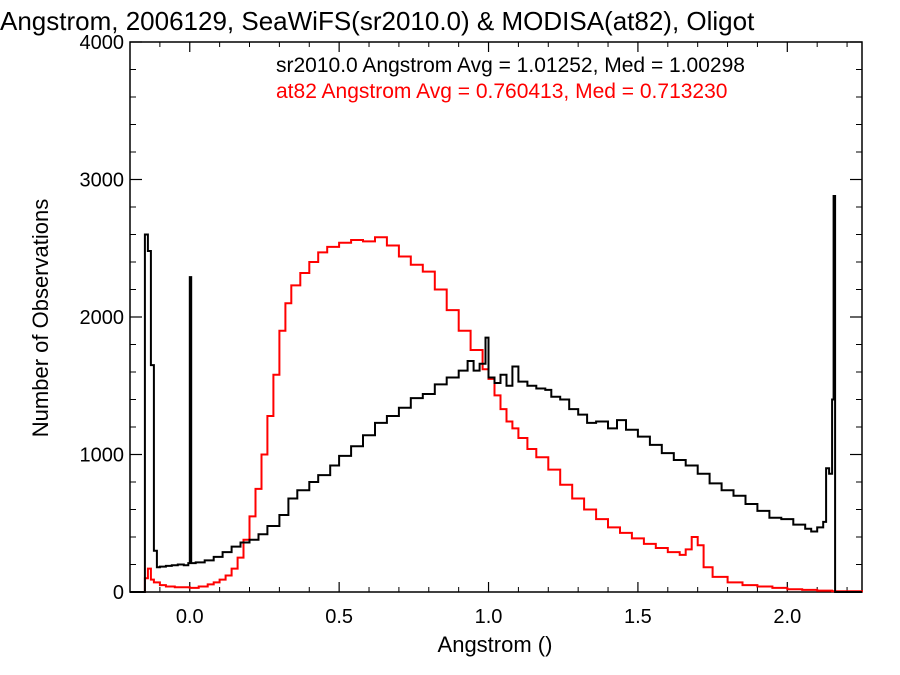 The width and height of the screenshot is (900, 675). What do you see at coordinates (102, 181) in the screenshot?
I see `y-tick-label: 3000` at bounding box center [102, 181].